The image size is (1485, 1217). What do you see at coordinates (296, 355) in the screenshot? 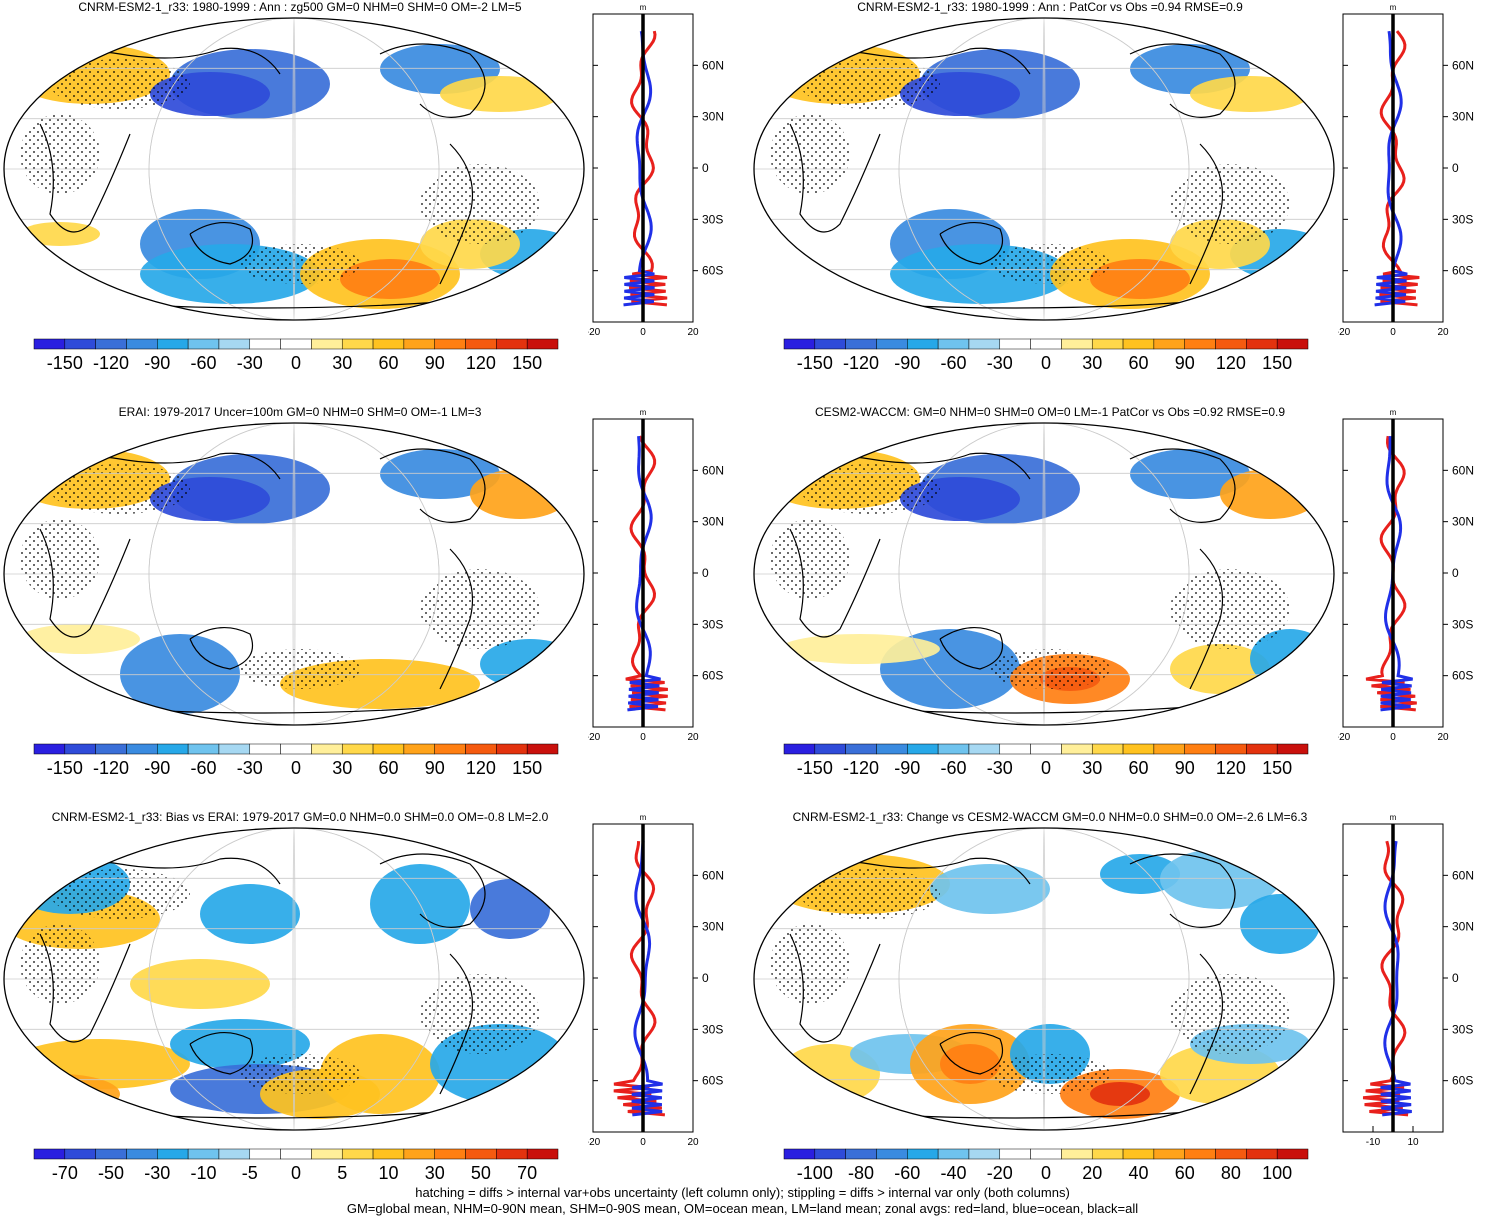
I see `colorbar: -150 -120 -90 -60 -30 0 30 60 90 120 150` at bounding box center [296, 355].